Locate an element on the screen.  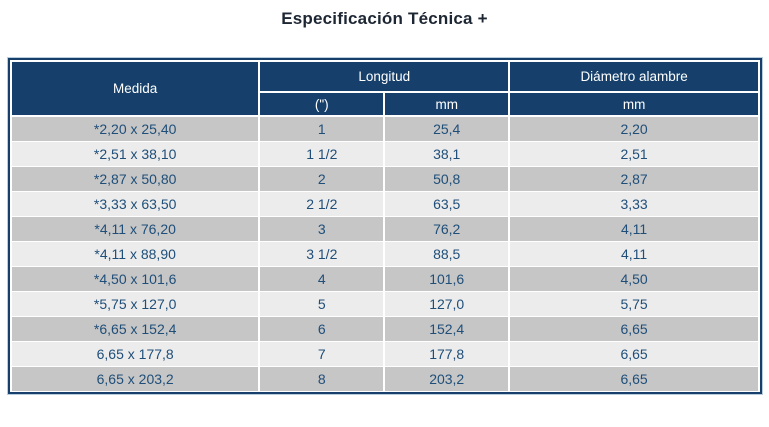
subheader-diametro-mm: mm is located at coordinates (634, 104).